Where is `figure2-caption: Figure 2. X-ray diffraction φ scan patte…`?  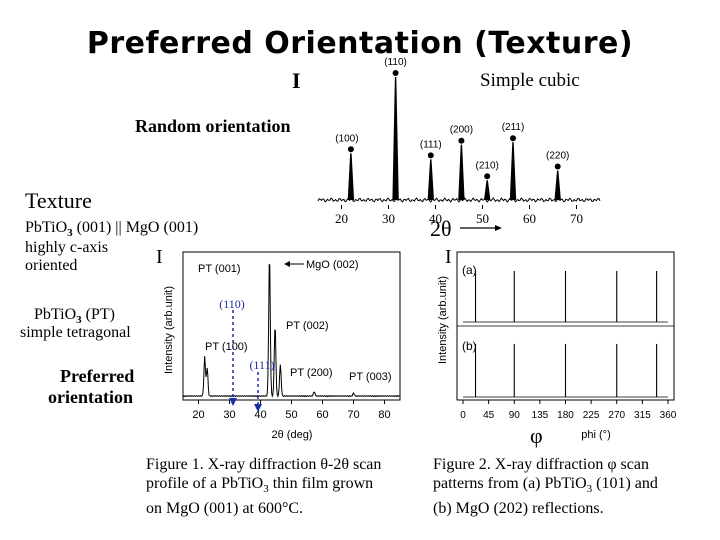
figure2-caption: Figure 2. X-ray diffraction φ scan patte… is located at coordinates (545, 486).